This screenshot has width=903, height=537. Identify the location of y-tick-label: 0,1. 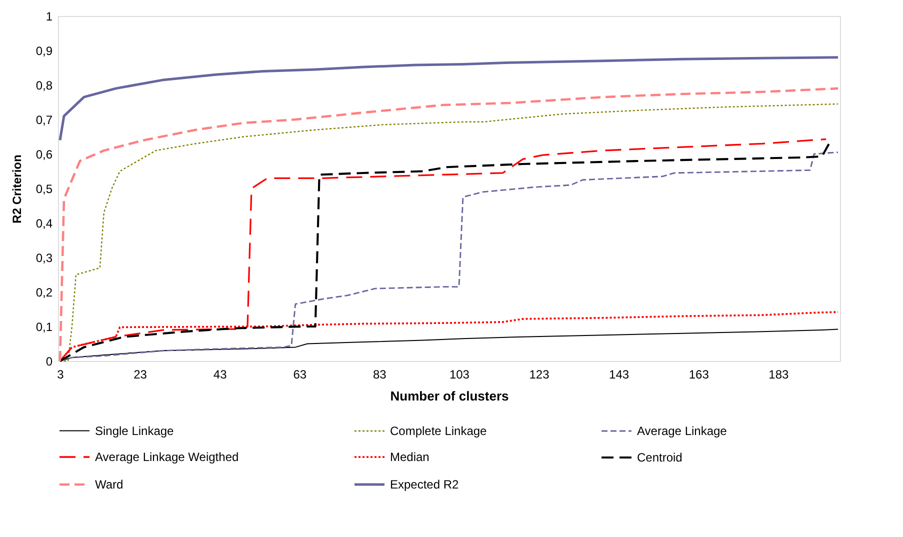
(44, 327).